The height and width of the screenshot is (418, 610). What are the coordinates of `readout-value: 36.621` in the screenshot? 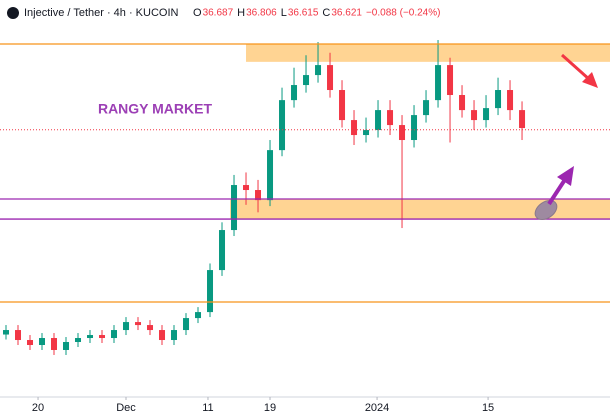 It's located at (346, 13).